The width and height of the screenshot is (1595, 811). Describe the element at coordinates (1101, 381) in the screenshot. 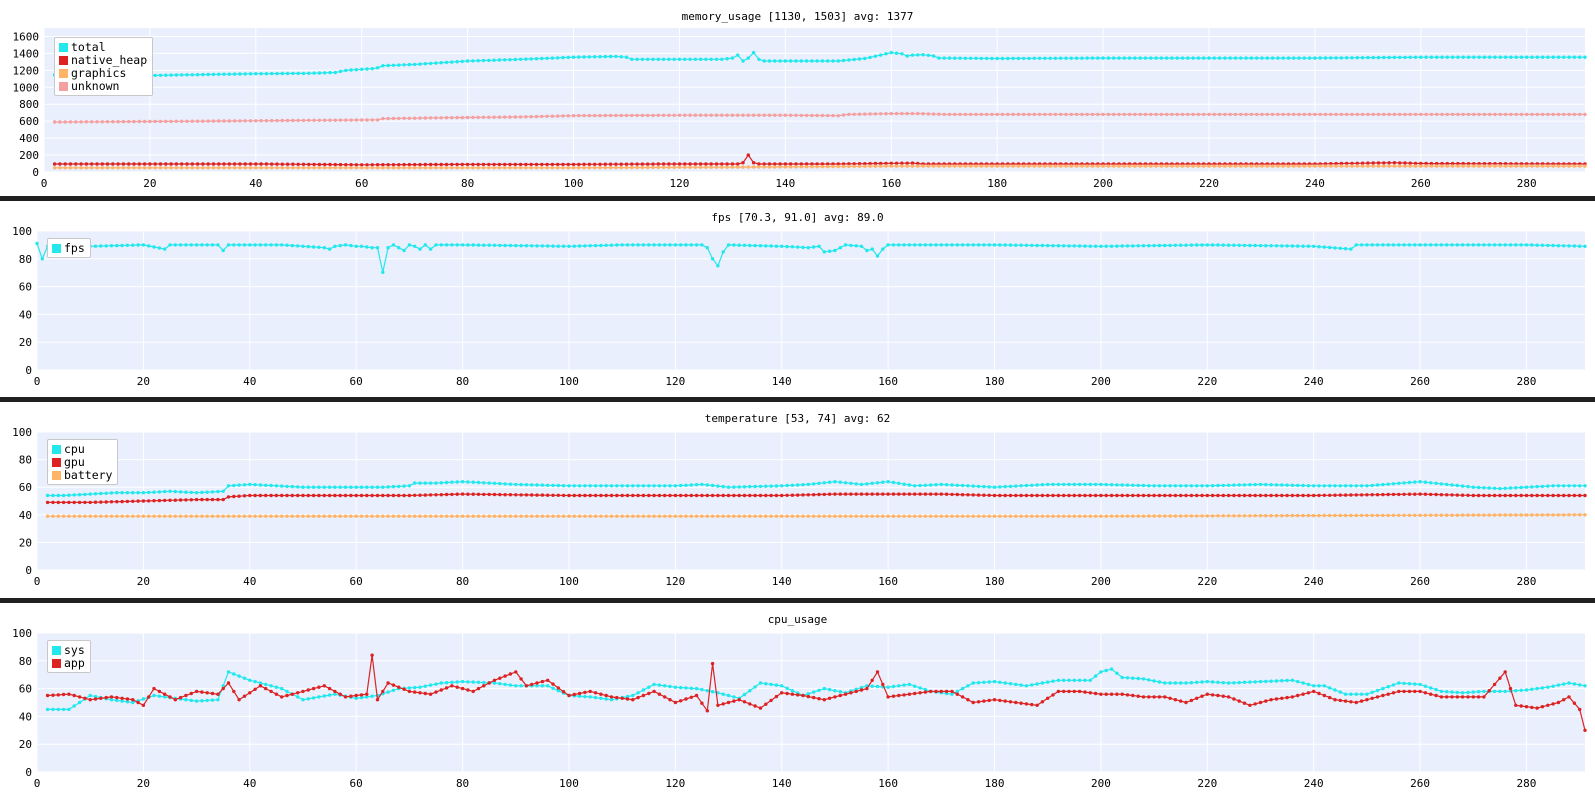

I see `x-tick-label: 200` at that location.